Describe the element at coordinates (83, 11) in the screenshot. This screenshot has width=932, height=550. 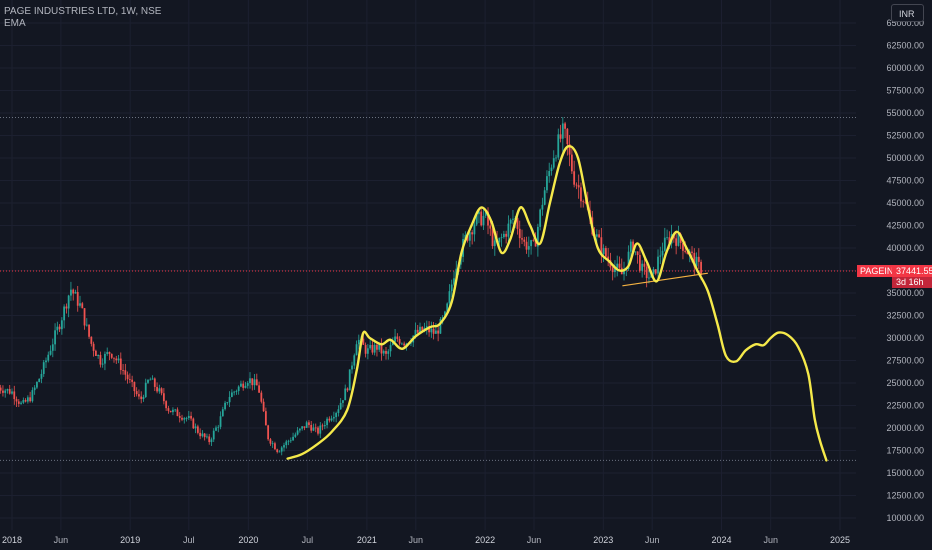
I see `symbol-title: PAGE INDUSTRIES LTD, 1W, NSE` at that location.